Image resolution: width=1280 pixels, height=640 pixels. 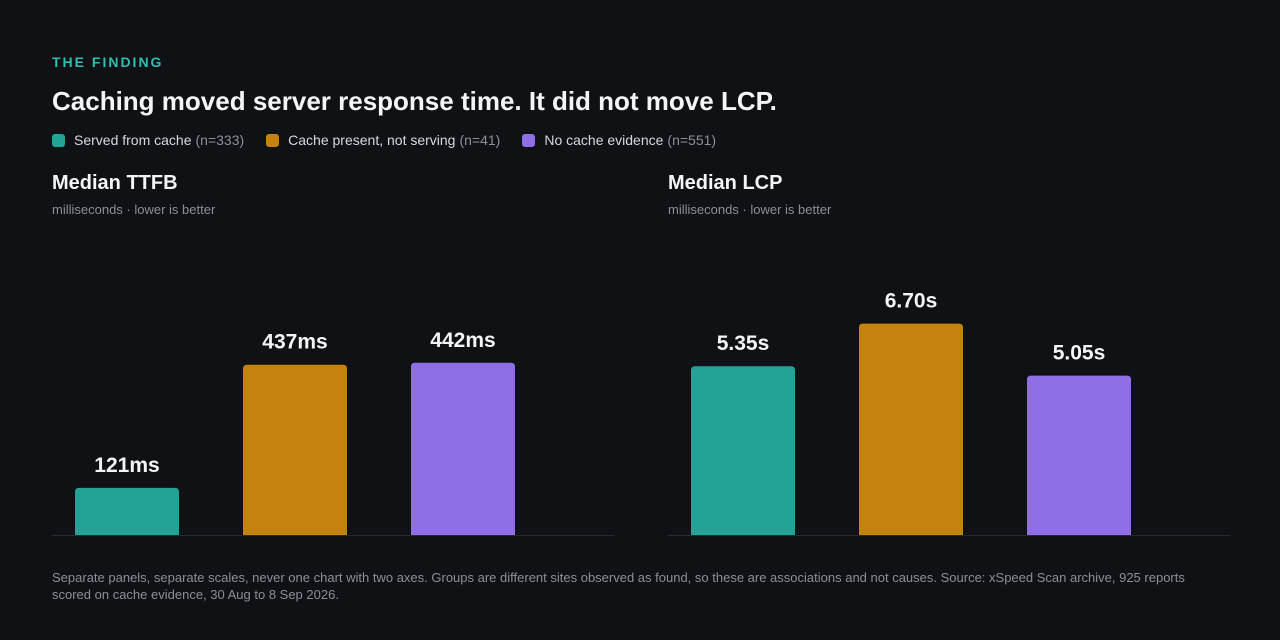 What do you see at coordinates (58, 140) in the screenshot?
I see `legend-swatch-served` at bounding box center [58, 140].